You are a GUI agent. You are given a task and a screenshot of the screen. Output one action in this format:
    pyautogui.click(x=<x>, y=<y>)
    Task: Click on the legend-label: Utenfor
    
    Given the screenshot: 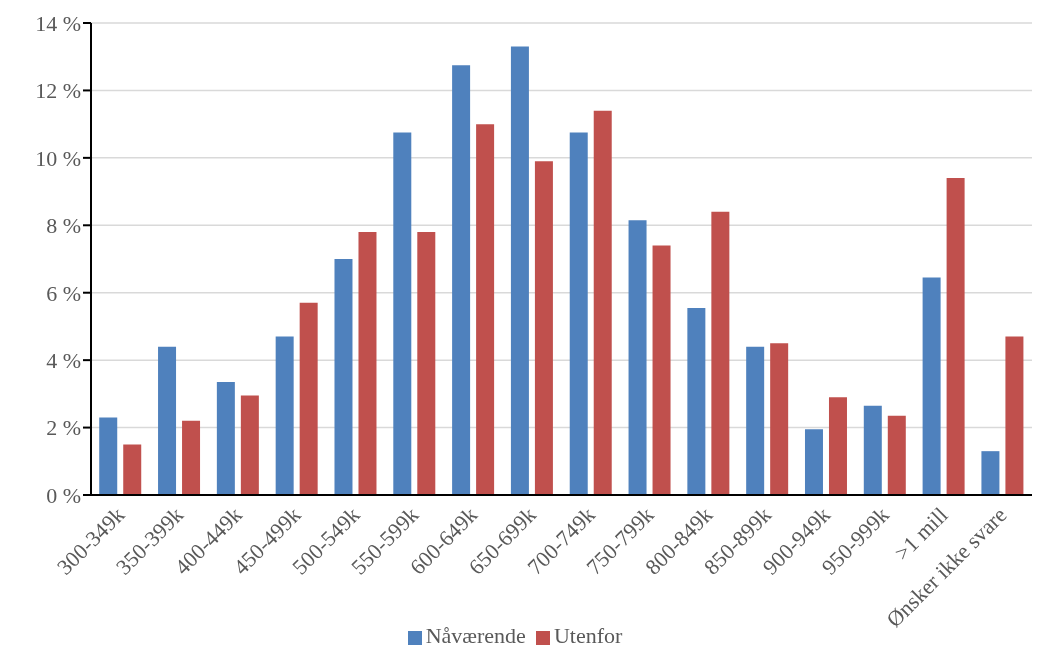 What is the action you would take?
    pyautogui.click(x=588, y=635)
    